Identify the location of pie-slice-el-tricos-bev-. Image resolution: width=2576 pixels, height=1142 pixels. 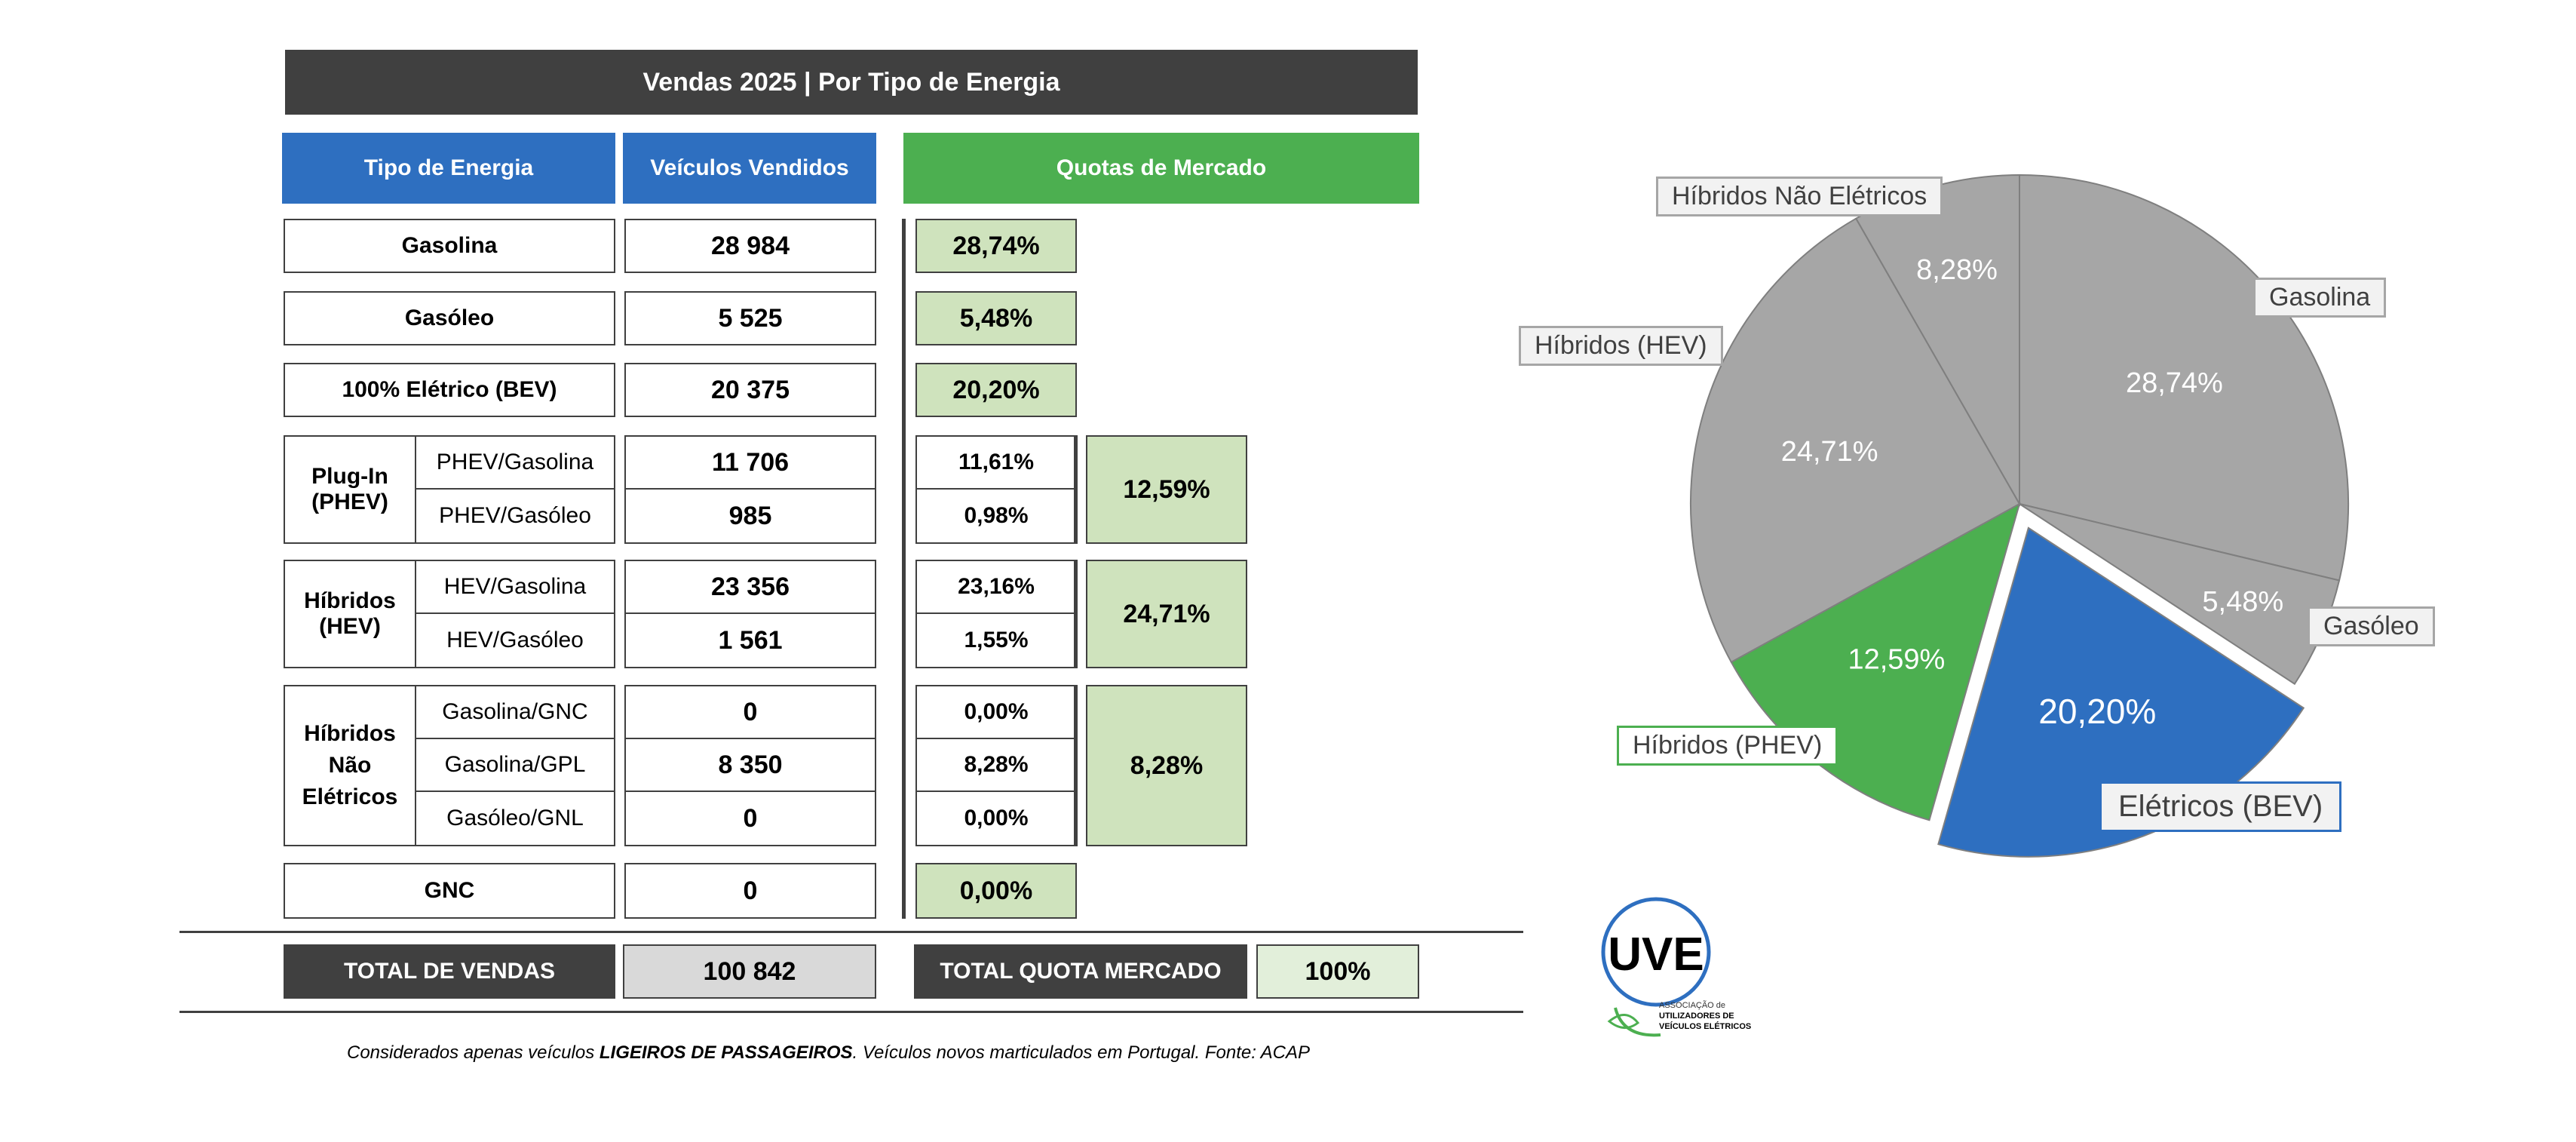
(2121, 692).